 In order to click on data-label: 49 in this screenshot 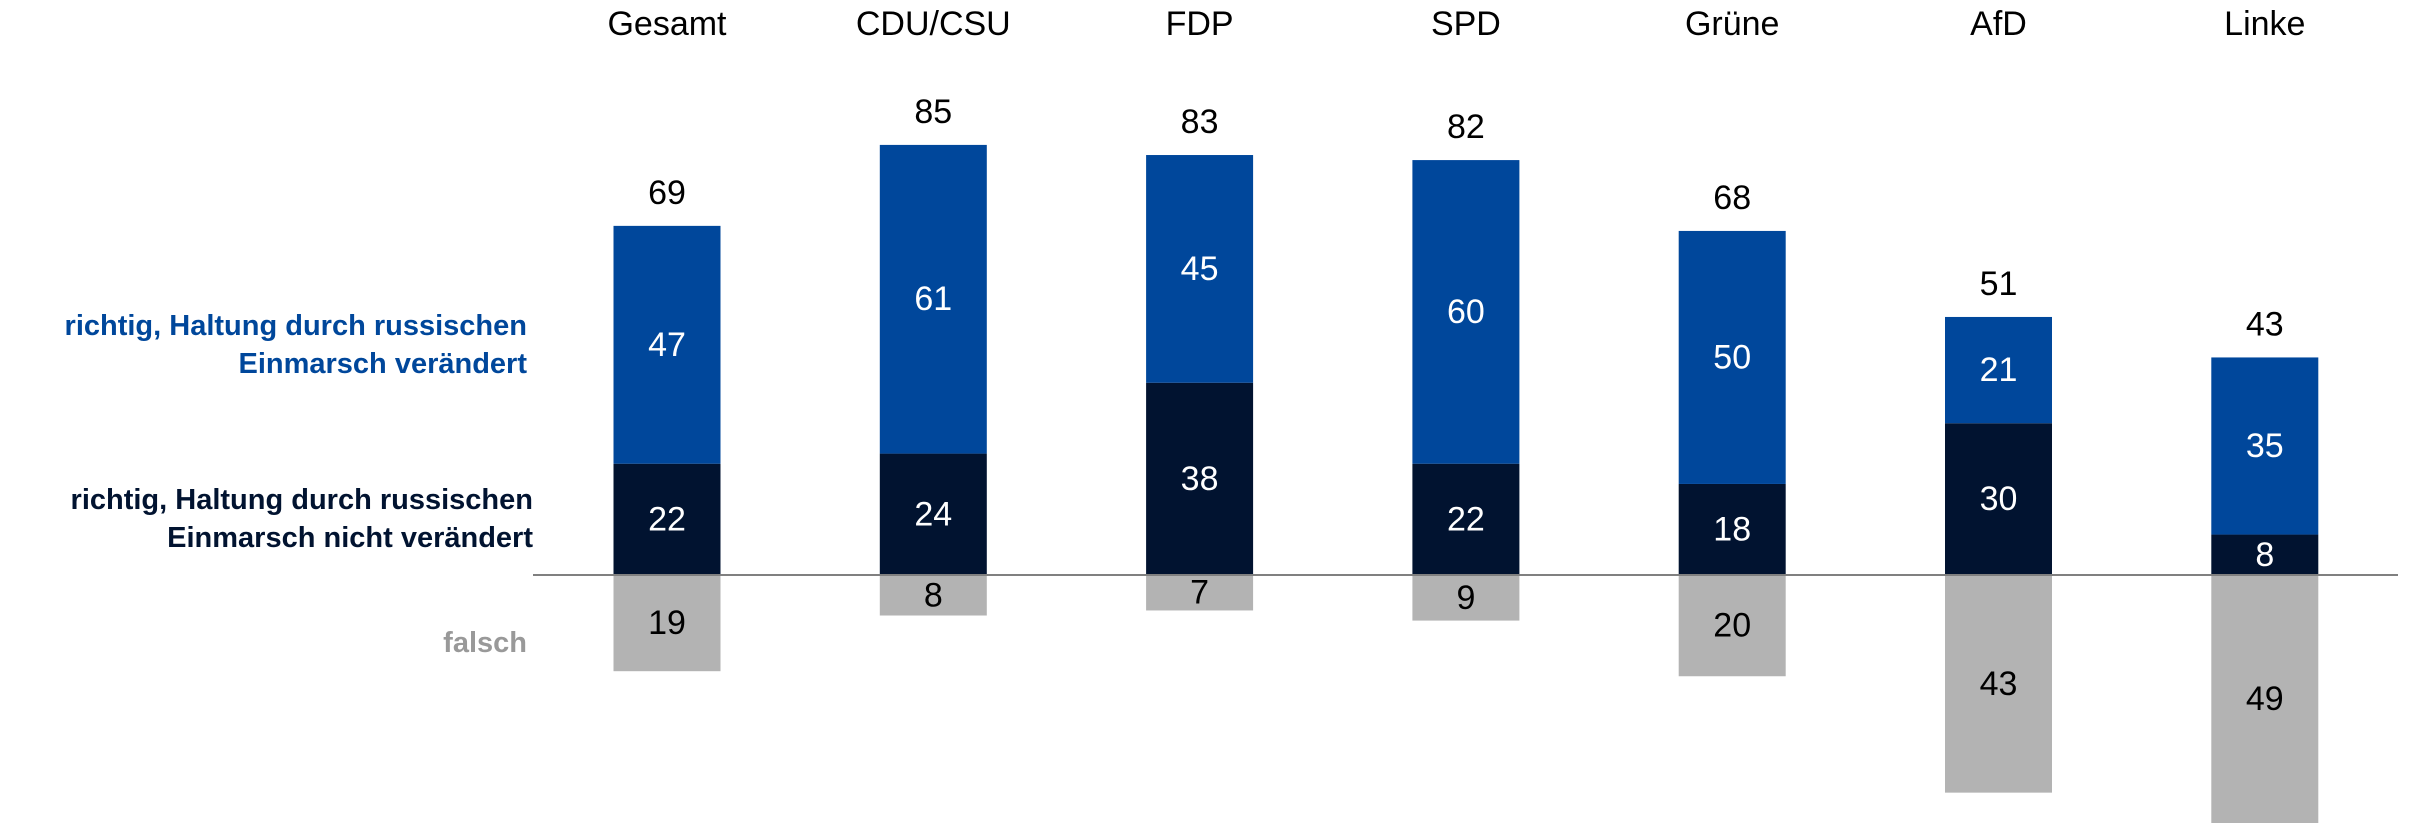, I will do `click(2265, 699)`.